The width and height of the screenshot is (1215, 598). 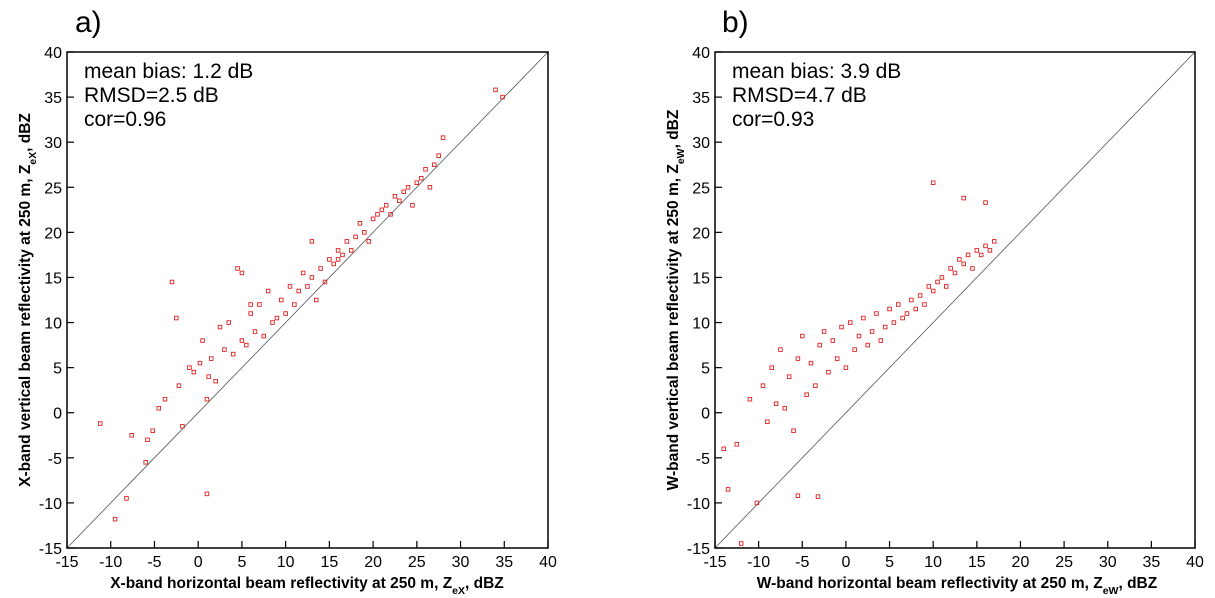 What do you see at coordinates (802, 562) in the screenshot?
I see `x-tick-label: -5` at bounding box center [802, 562].